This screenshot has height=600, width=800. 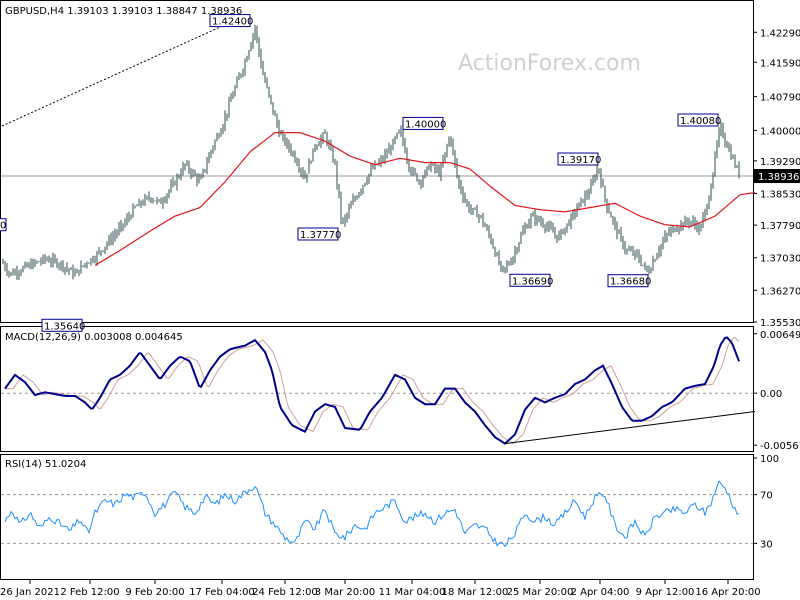 What do you see at coordinates (780, 226) in the screenshot?
I see `price-axis-label: 1.37790` at bounding box center [780, 226].